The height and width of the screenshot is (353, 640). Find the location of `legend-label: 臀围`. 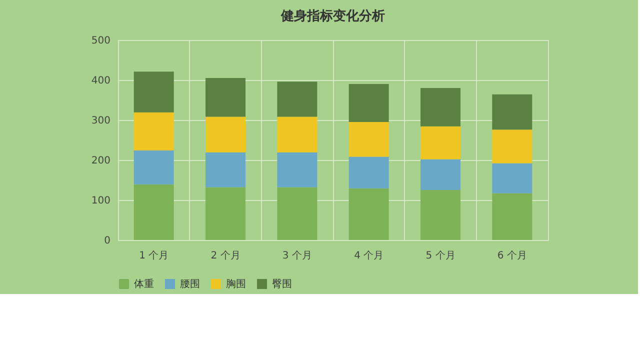

legend-label: 臀围 is located at coordinates (282, 284).